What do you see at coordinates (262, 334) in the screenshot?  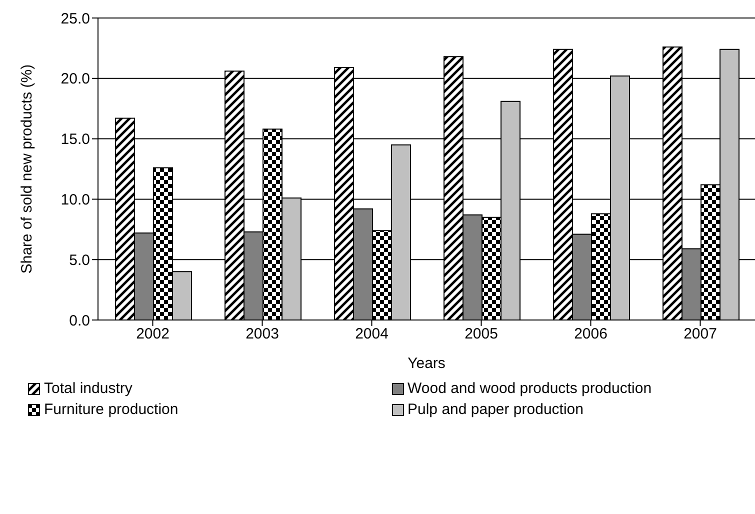 I see `x-tick-label: 2003` at bounding box center [262, 334].